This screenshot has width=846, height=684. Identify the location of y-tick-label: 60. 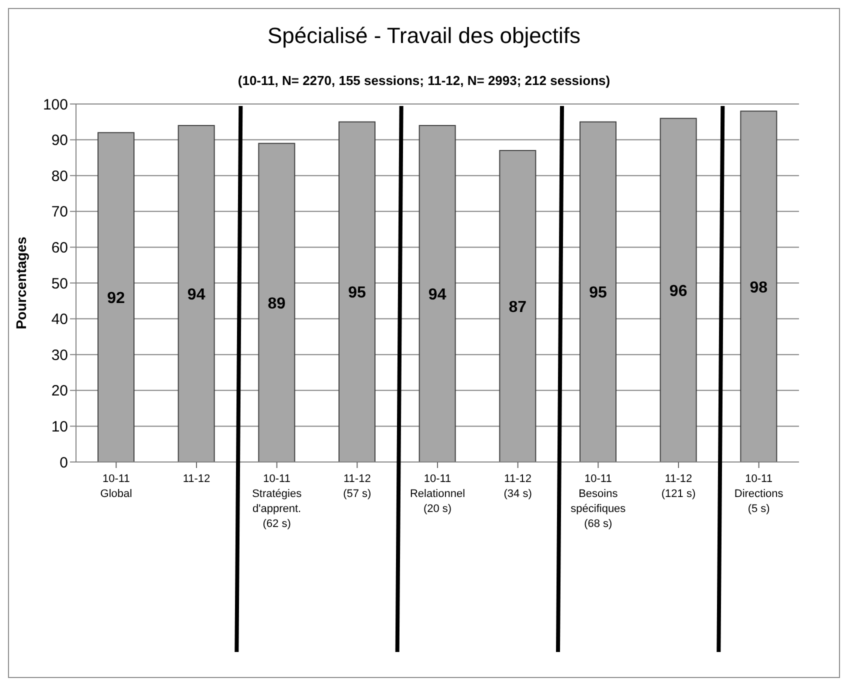
(59, 248).